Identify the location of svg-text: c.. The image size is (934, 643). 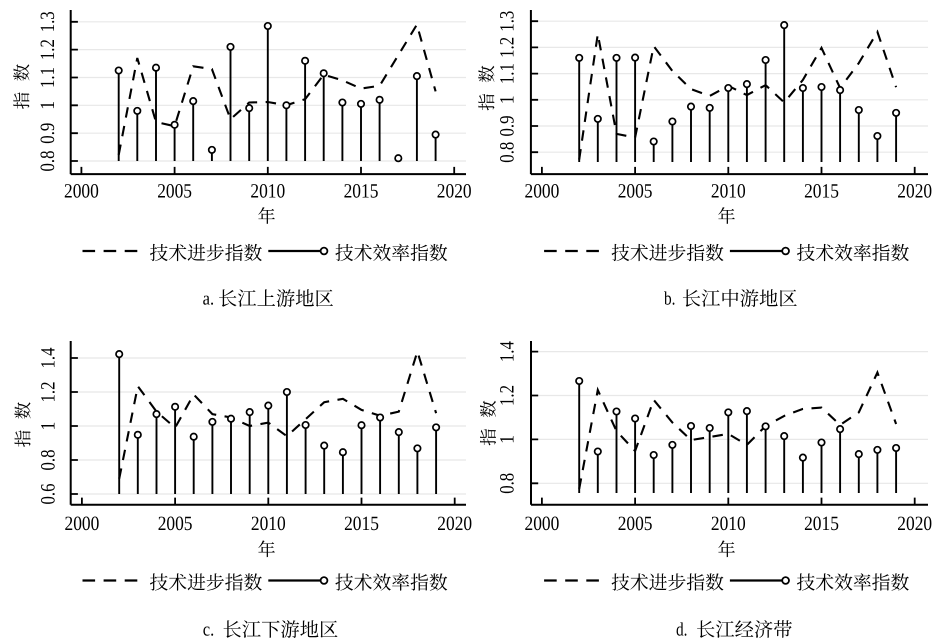
(209, 630).